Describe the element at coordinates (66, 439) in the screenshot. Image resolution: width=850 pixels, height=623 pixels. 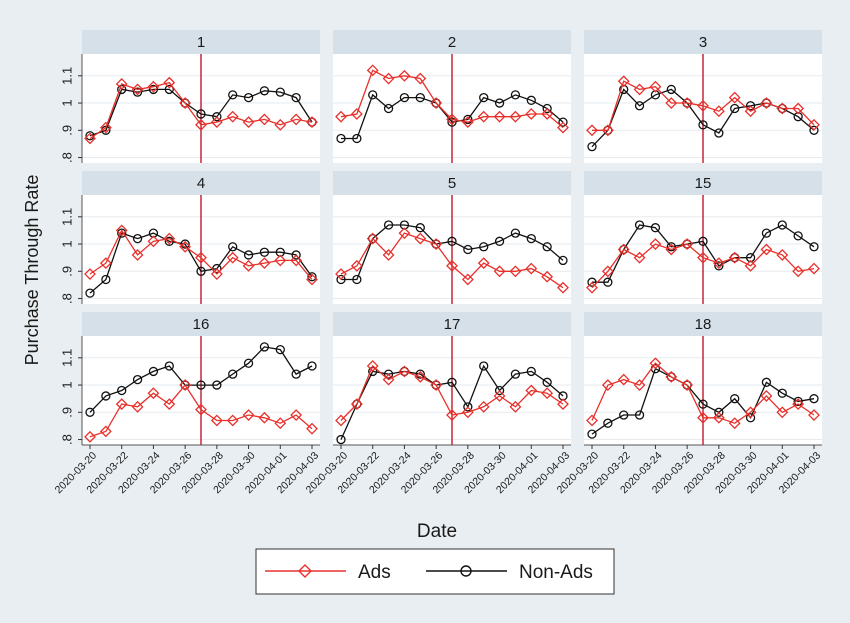
I see `y-tick-label: .8` at that location.